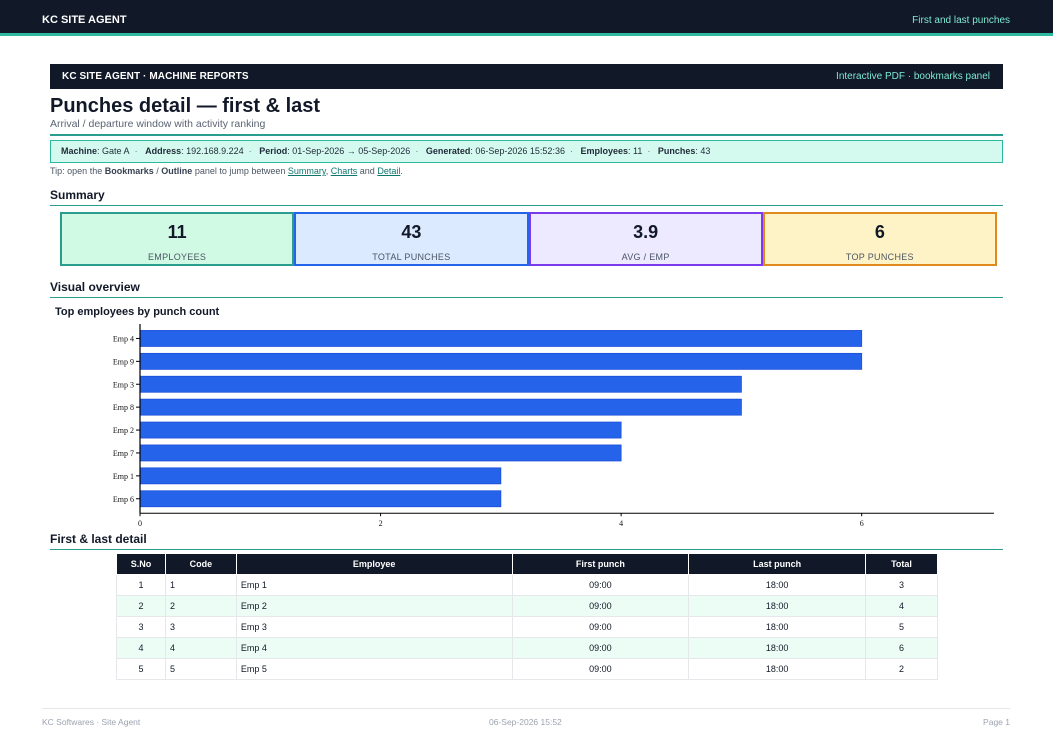  Describe the element at coordinates (157, 171) in the screenshot. I see `tip-text: /` at that location.